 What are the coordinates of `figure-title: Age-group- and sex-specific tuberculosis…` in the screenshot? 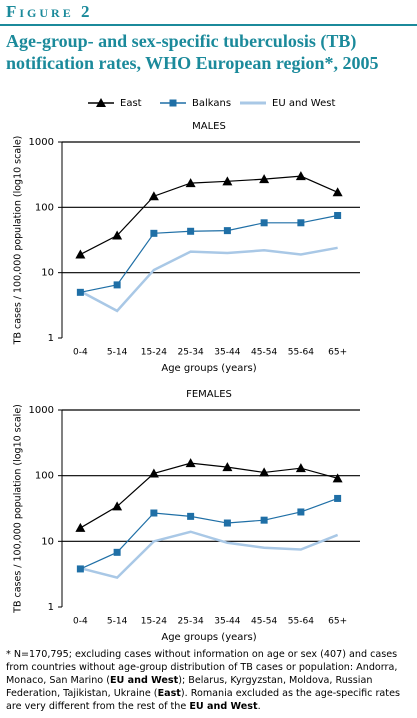 It's located at (192, 52).